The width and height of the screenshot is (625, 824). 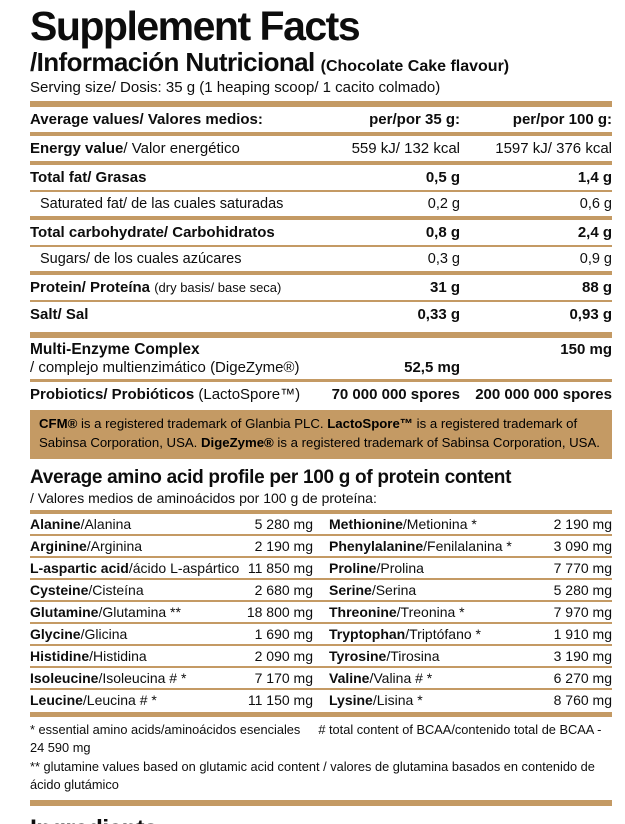 What do you see at coordinates (470, 656) in the screenshot?
I see `amino-cell: Tyrosine/Tirosina 3 190 mg` at bounding box center [470, 656].